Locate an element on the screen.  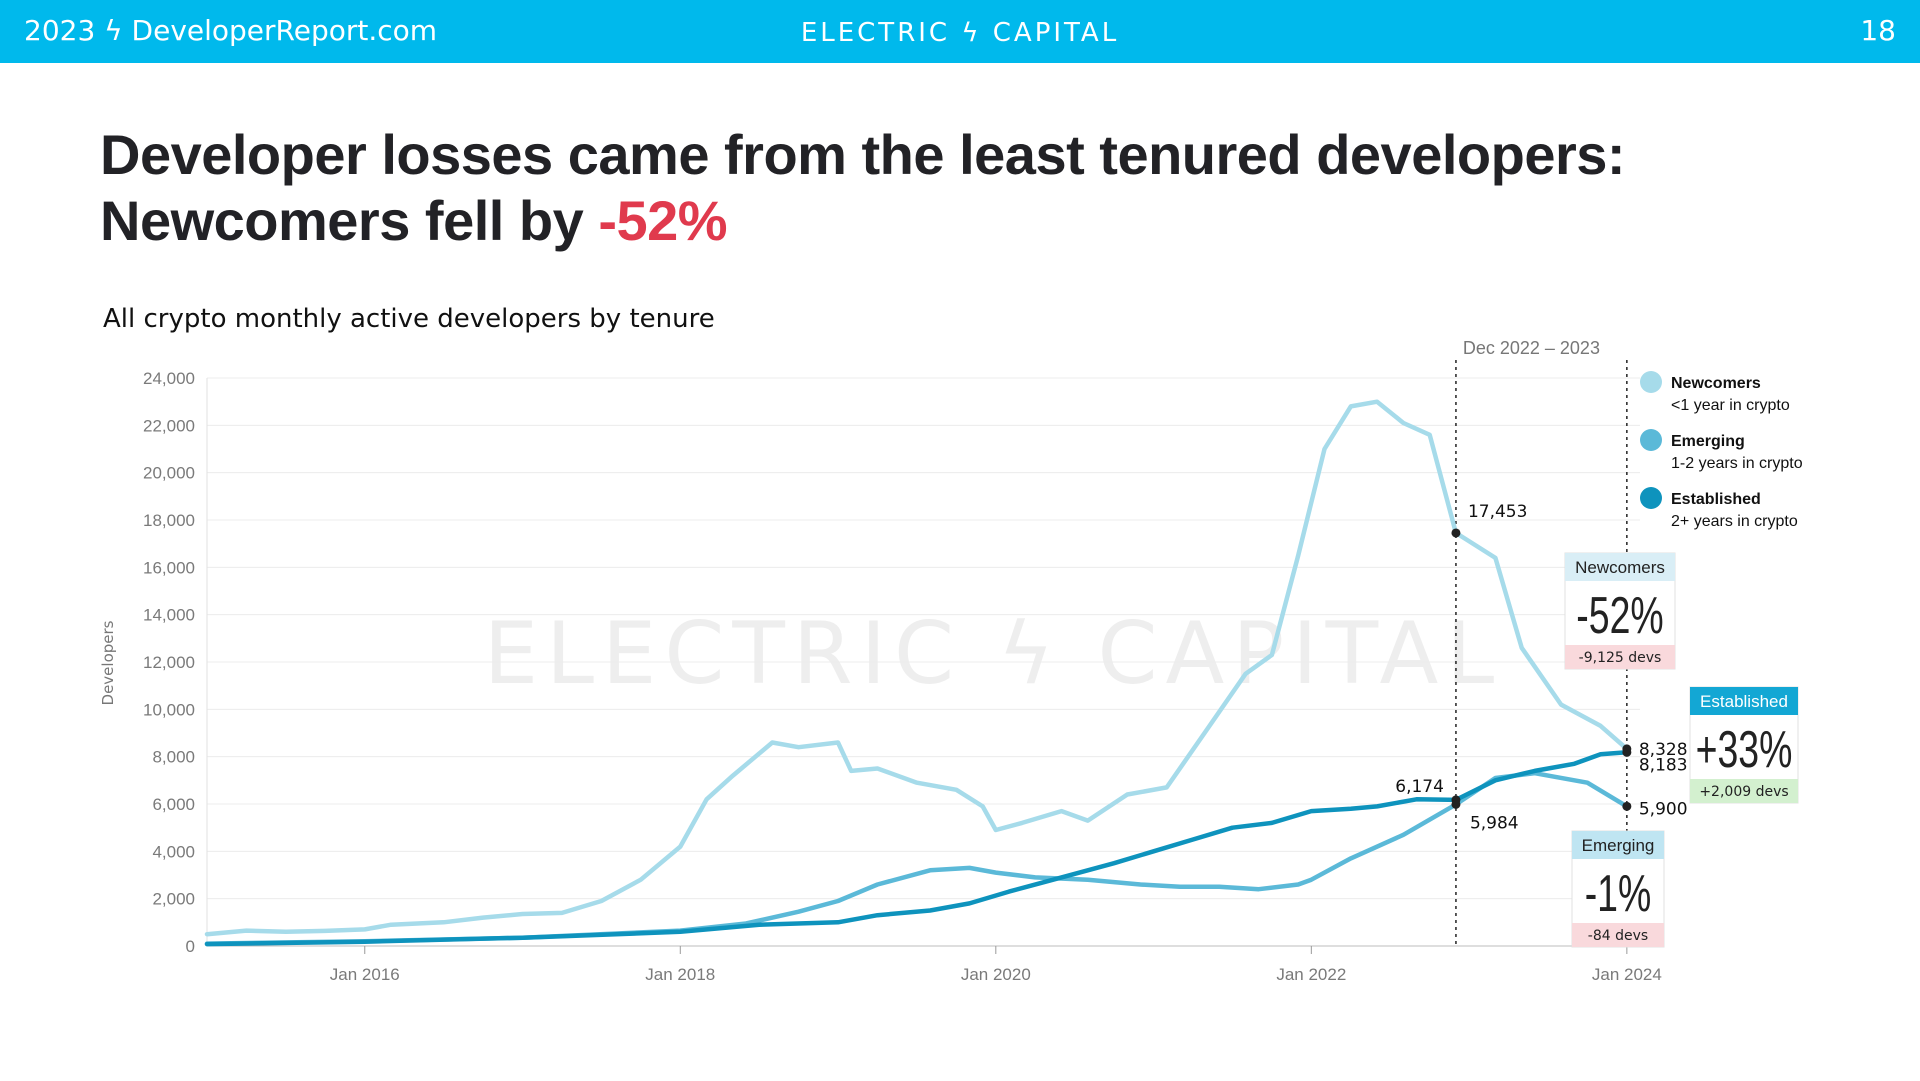
report-site-label: 2023 ϟ DeveloperReport.com is located at coordinates (231, 30).